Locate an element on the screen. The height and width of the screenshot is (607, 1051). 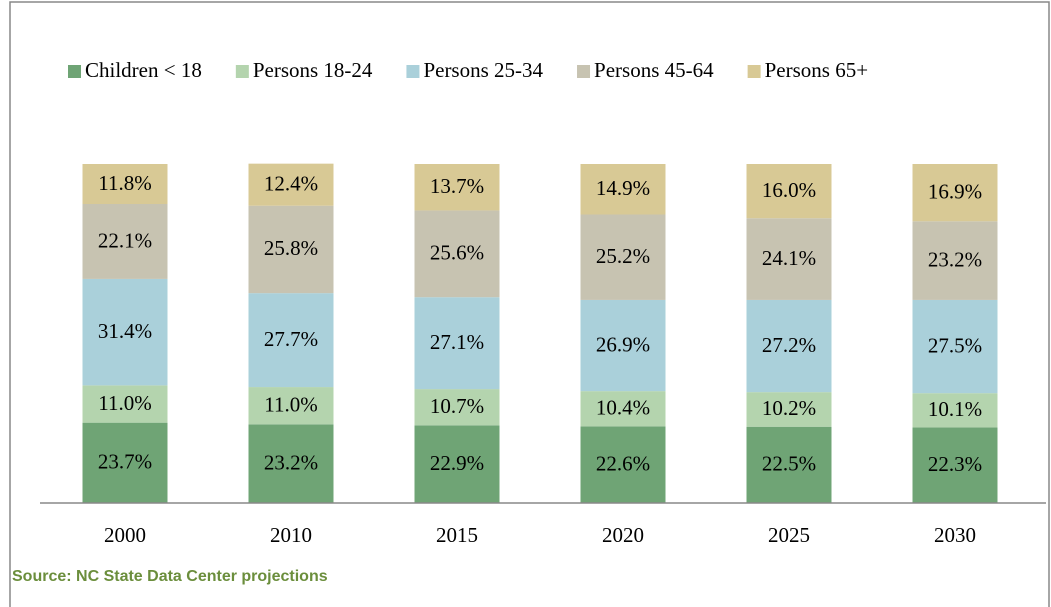
data-label: 27.2% is located at coordinates (789, 345).